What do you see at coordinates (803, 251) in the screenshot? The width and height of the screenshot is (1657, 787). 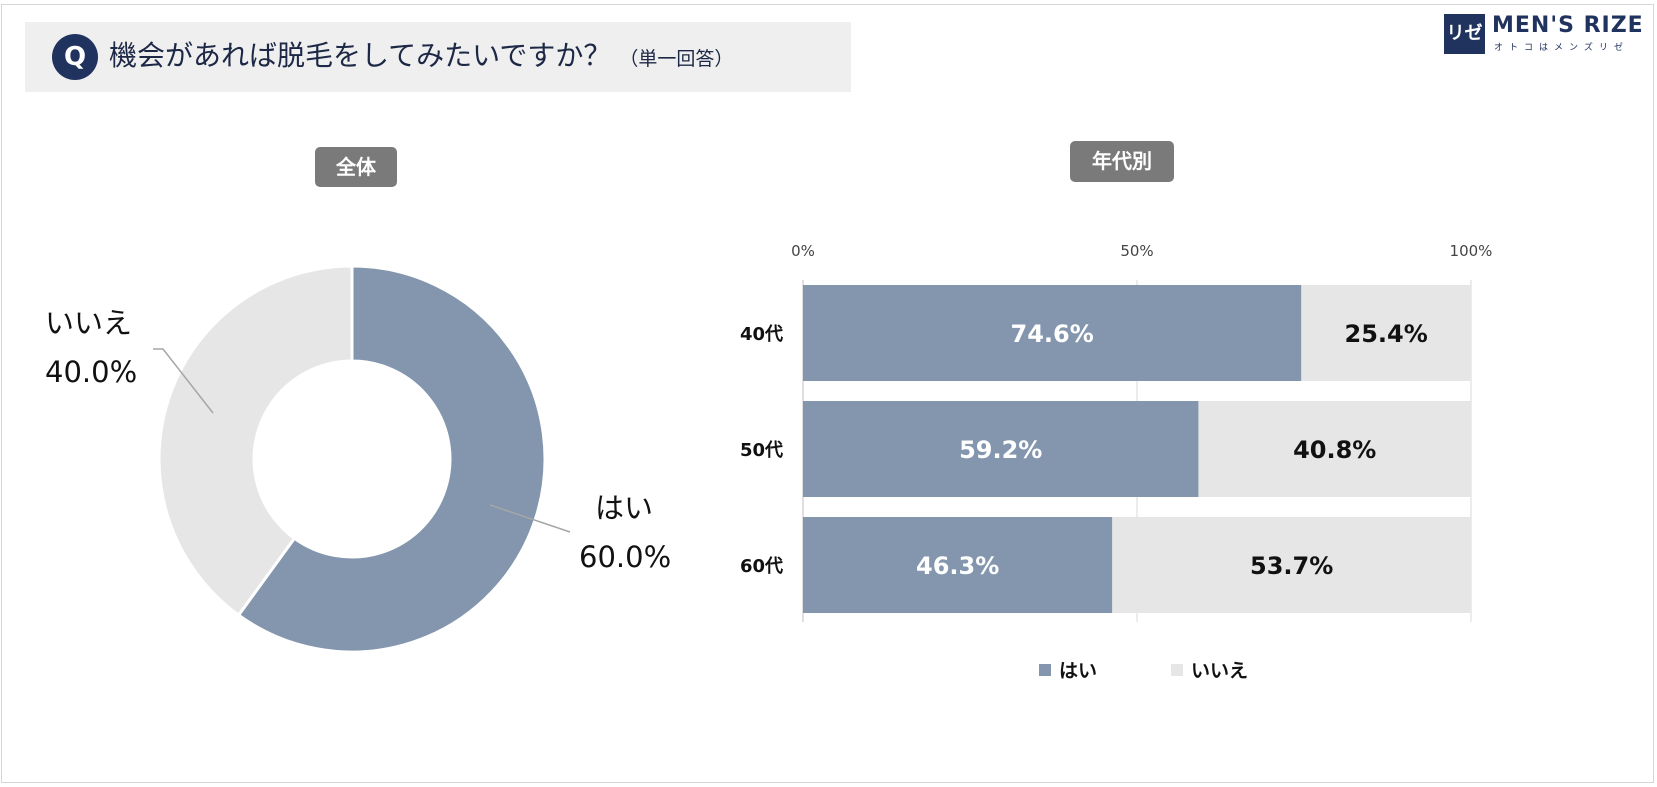 I see `x-tick-label-0: 0%` at bounding box center [803, 251].